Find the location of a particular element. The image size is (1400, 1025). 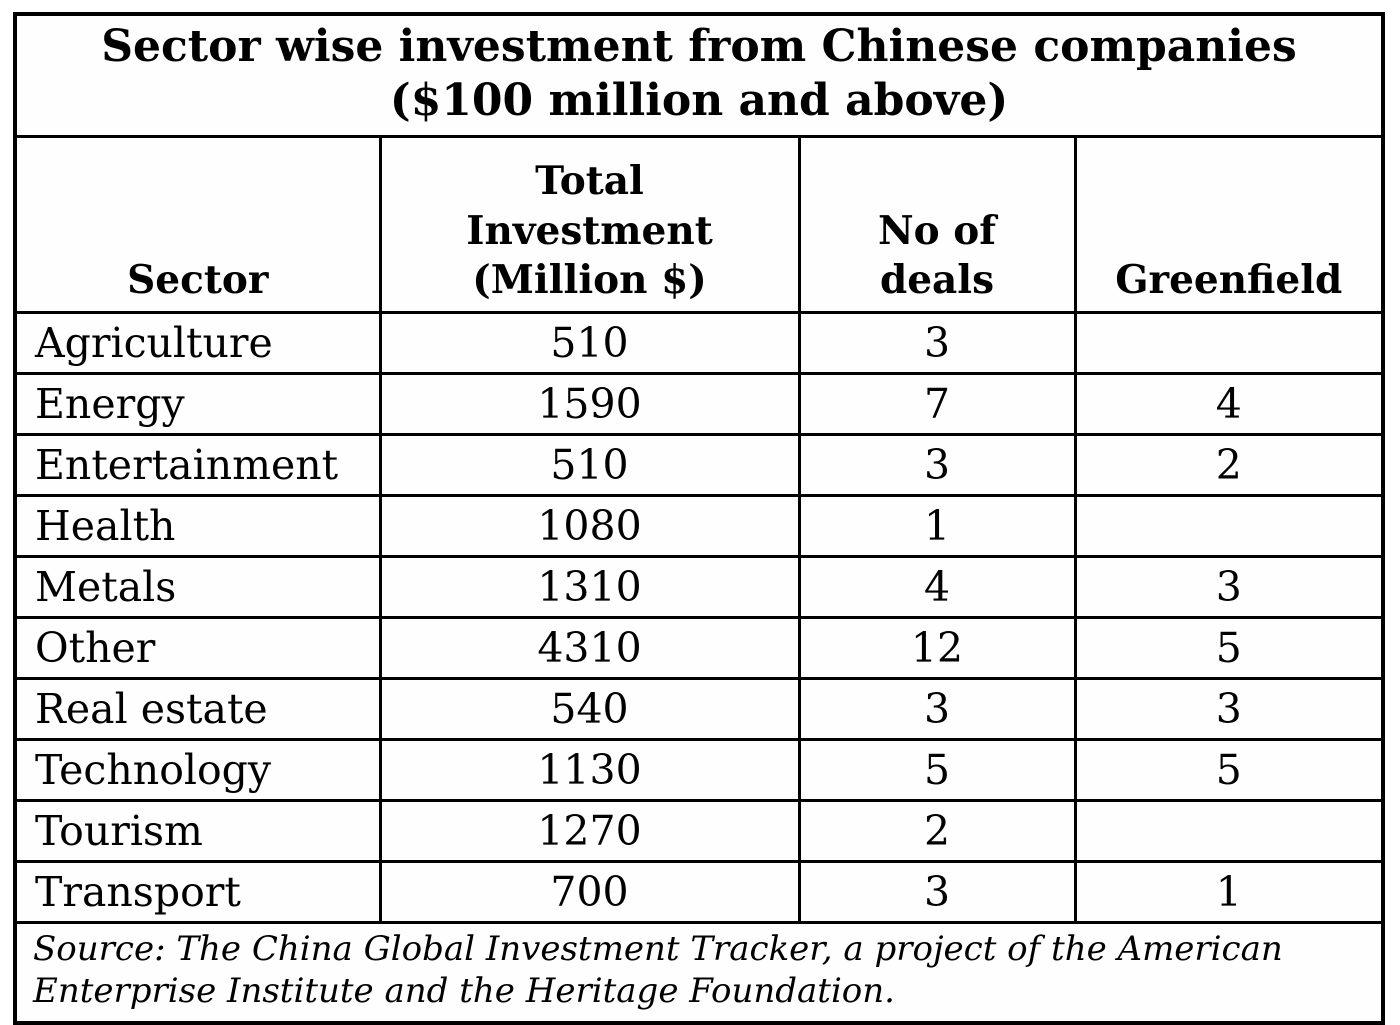

table-row: Metals 1310 4 3 is located at coordinates (699, 587).